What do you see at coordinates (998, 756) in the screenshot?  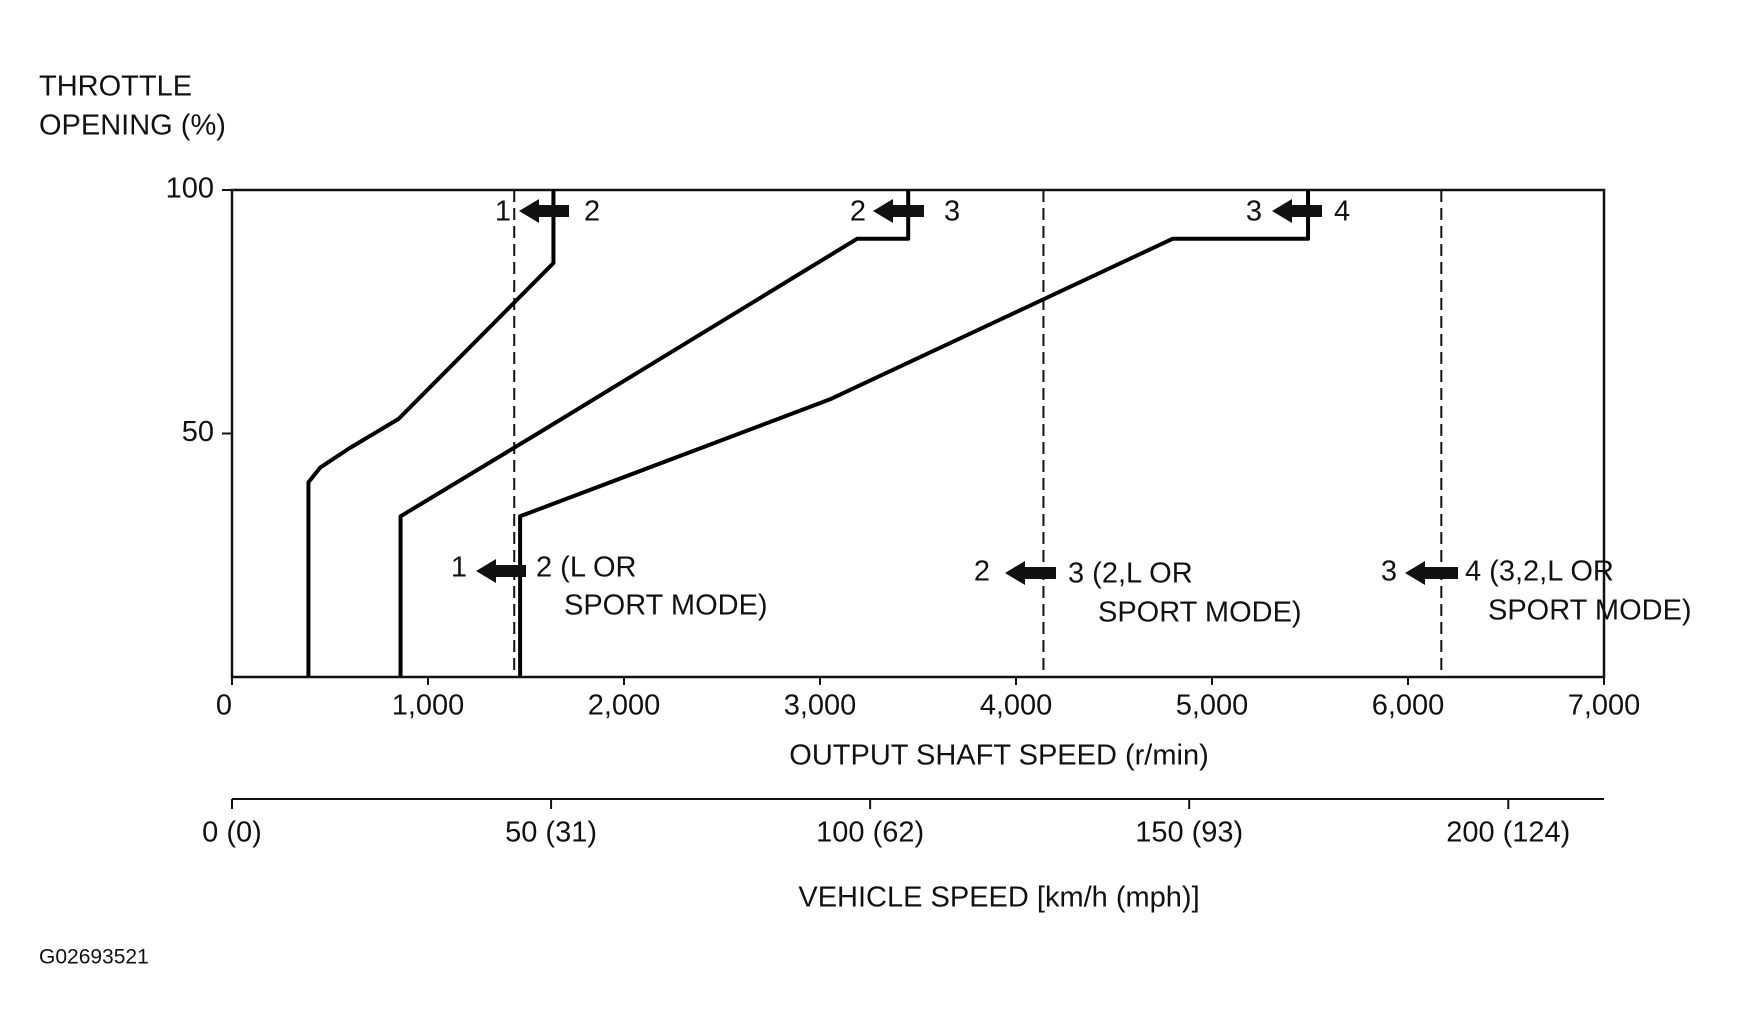 I see `x-axis-label: OUTPUT SHAFT SPEED (r/min)` at bounding box center [998, 756].